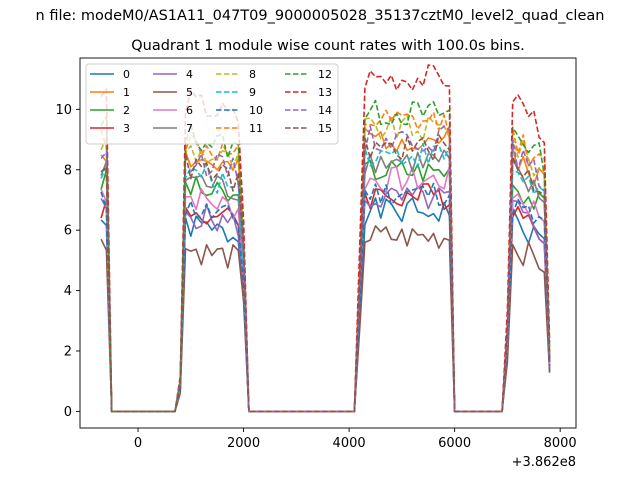 The height and width of the screenshot is (480, 640). Describe the element at coordinates (454, 443) in the screenshot. I see `x-tick-label: 6000` at that location.